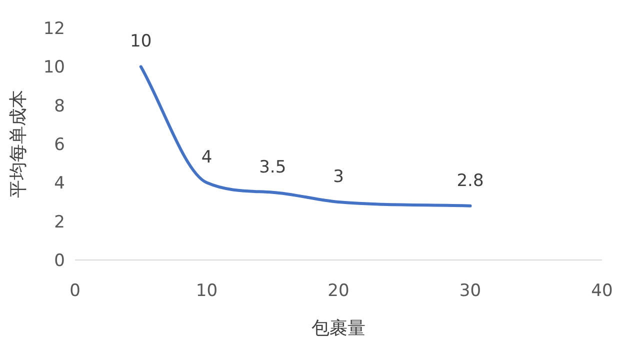  What do you see at coordinates (339, 328) in the screenshot?
I see `x-axis-title: 包裹量` at bounding box center [339, 328].